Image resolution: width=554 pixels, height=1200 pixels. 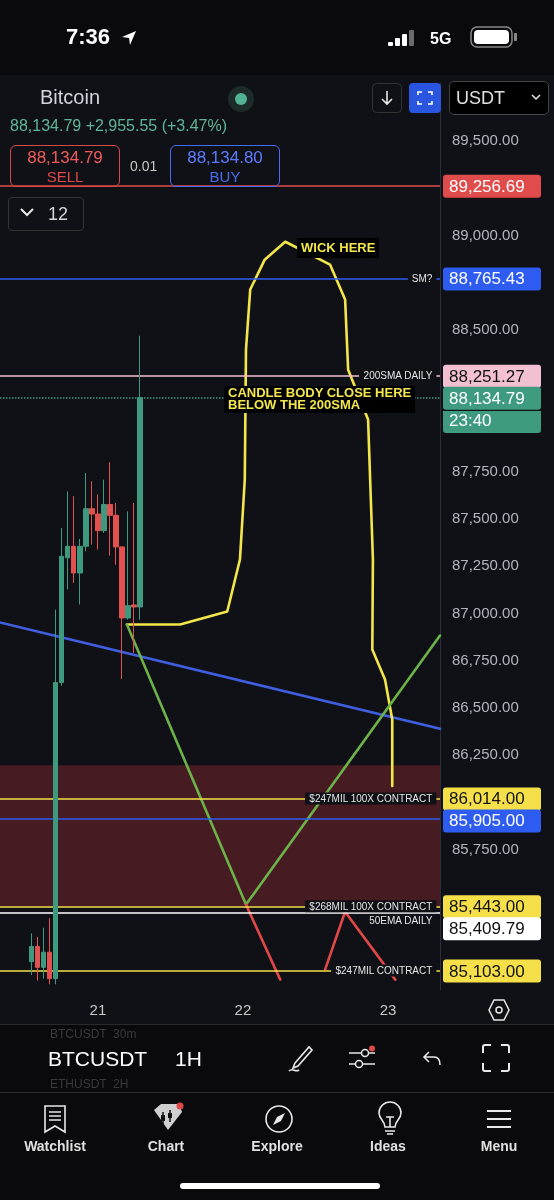 What do you see at coordinates (338, 248) in the screenshot?
I see `annotation: WICK HERE` at bounding box center [338, 248].